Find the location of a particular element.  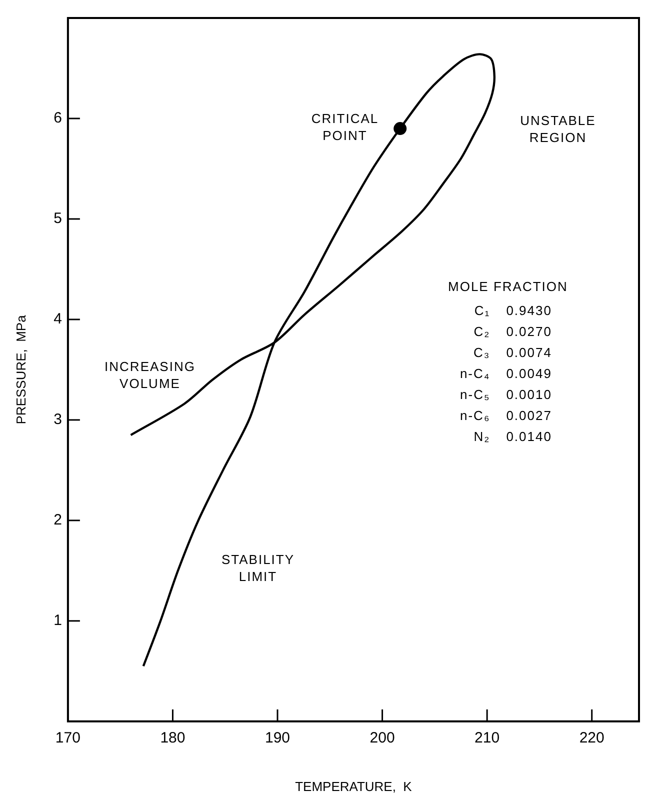

y-tick-label: 1 is located at coordinates (58, 621).